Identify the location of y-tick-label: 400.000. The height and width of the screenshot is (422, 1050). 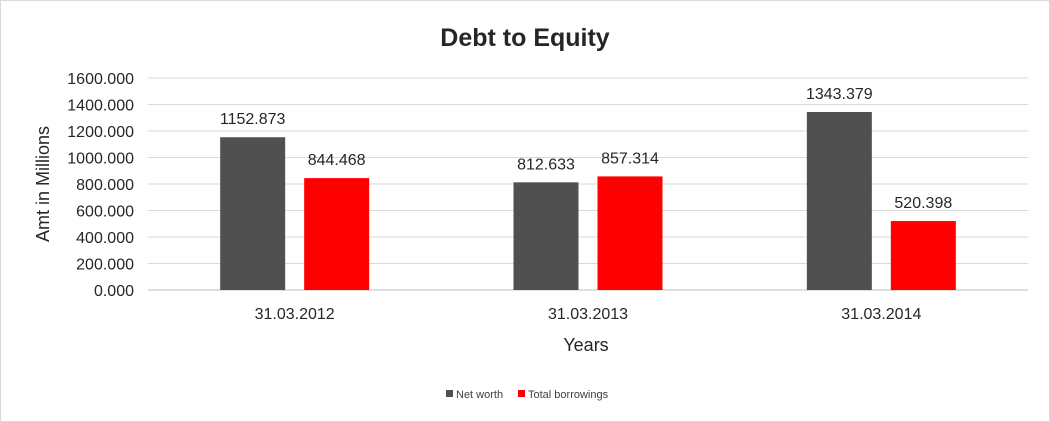
(105, 238).